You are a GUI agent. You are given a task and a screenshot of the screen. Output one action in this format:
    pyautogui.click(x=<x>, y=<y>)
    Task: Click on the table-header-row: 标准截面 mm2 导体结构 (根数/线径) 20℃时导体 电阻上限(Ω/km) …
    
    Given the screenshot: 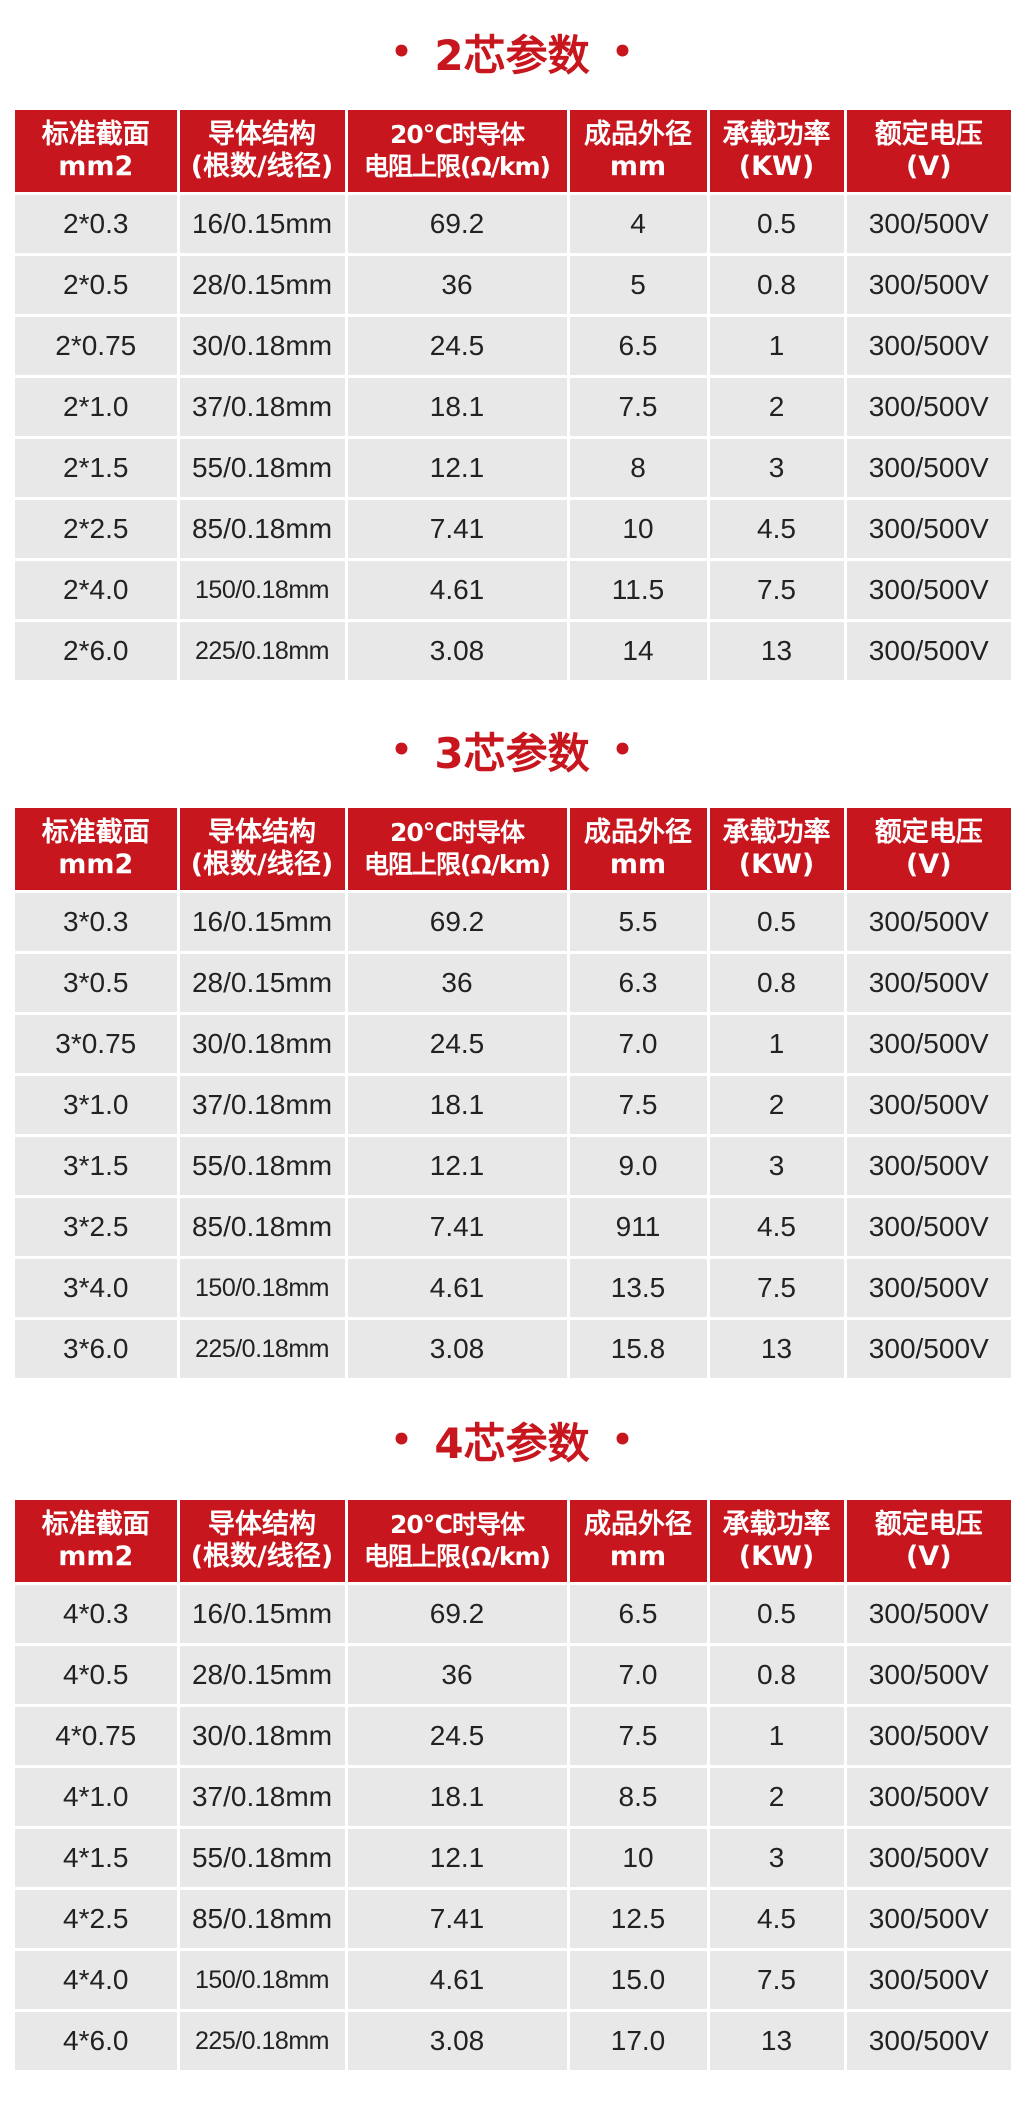 What is the action you would take?
    pyautogui.click(x=513, y=850)
    